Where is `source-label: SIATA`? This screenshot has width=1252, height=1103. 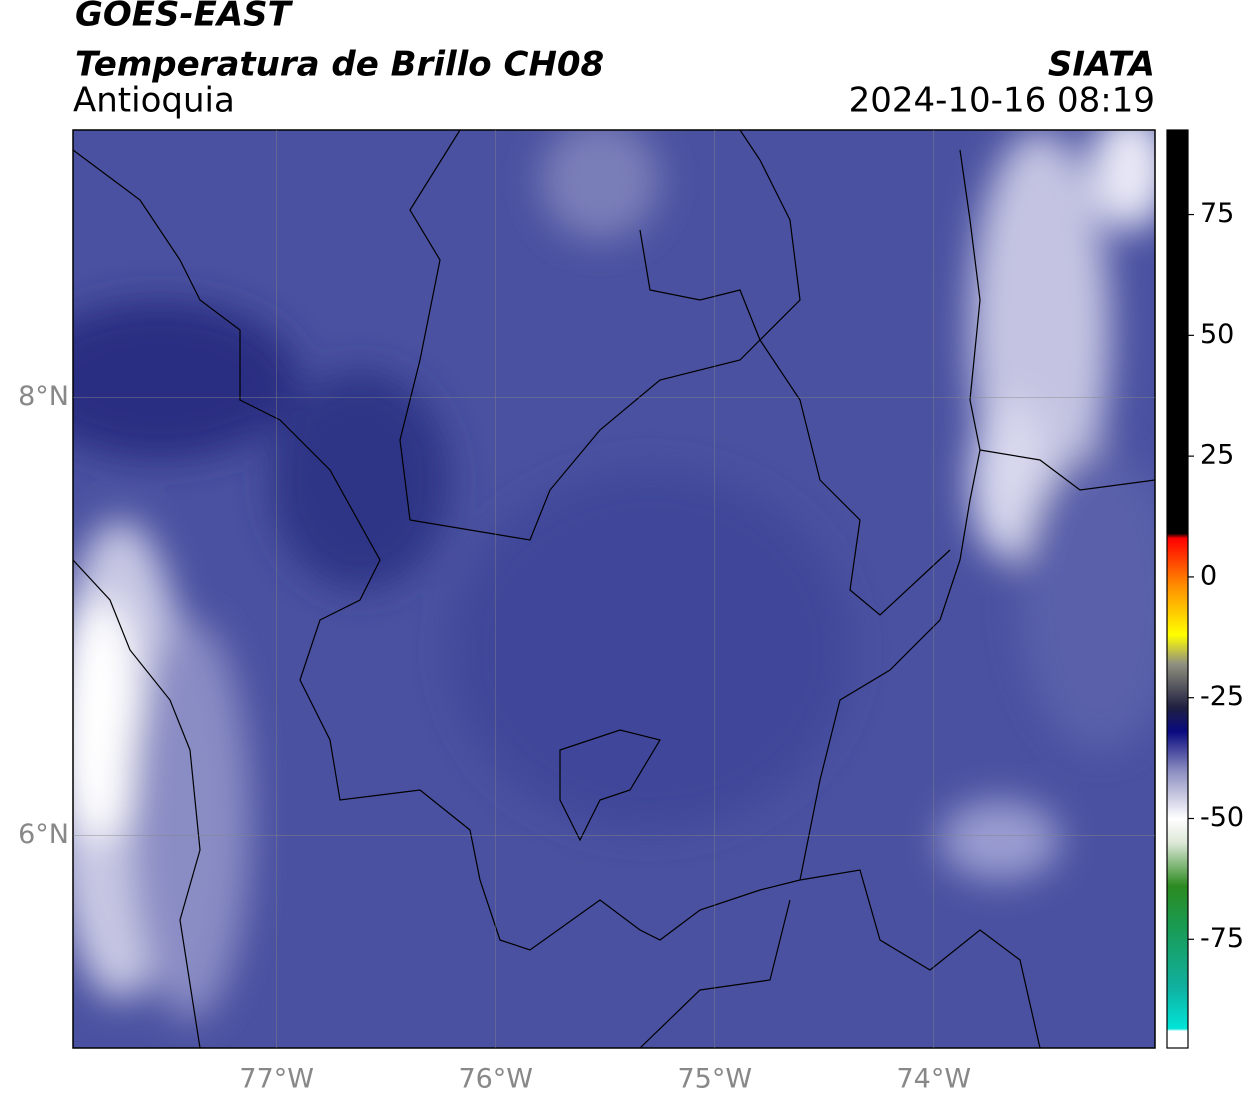
source-label: SIATA is located at coordinates (1101, 65).